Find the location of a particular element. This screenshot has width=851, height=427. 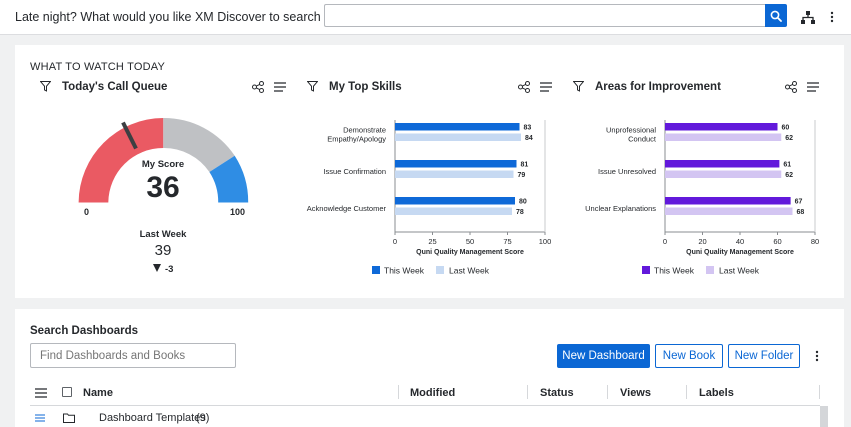

category-label: Empathy/Apology is located at coordinates (356, 139).